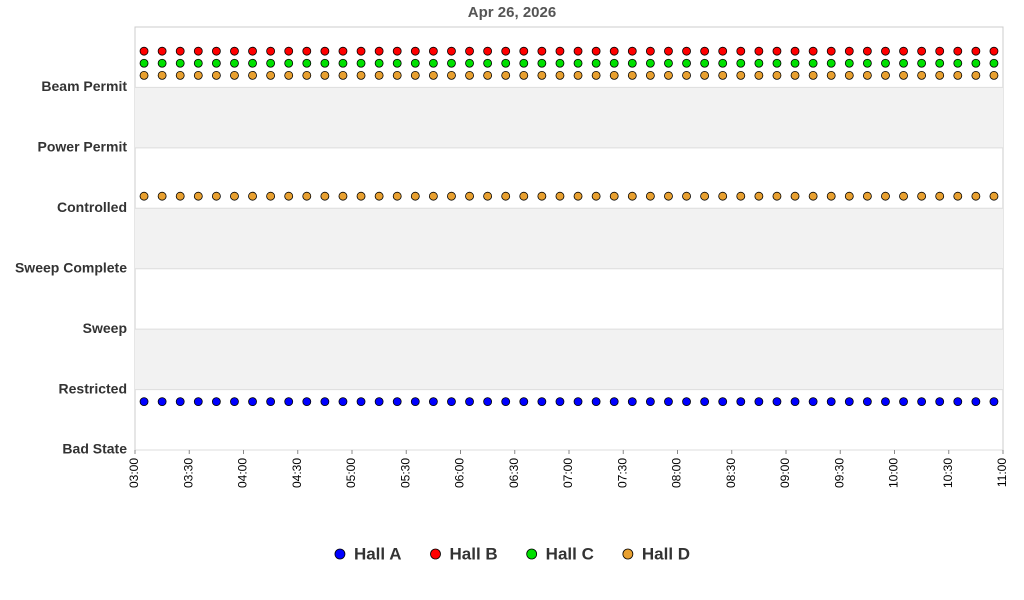  I want to click on x-tick-label: 07:30, so click(622, 473).